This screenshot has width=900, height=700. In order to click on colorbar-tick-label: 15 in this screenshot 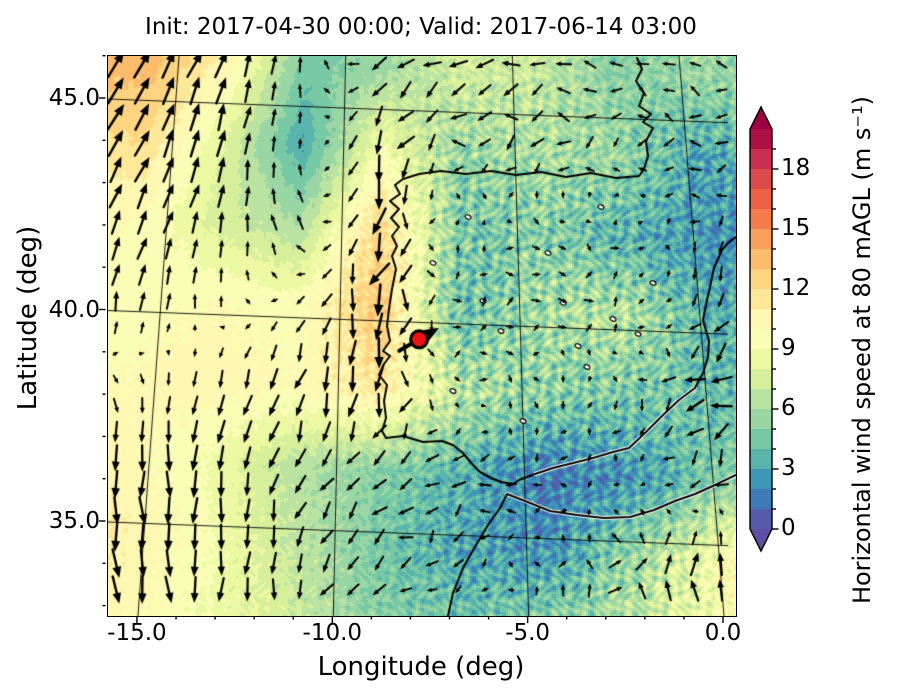, I will do `click(796, 228)`.